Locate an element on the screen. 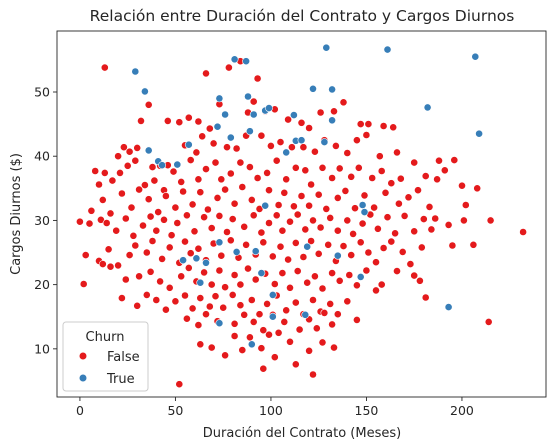  x-tick-label-50: 50 is located at coordinates (175, 410).